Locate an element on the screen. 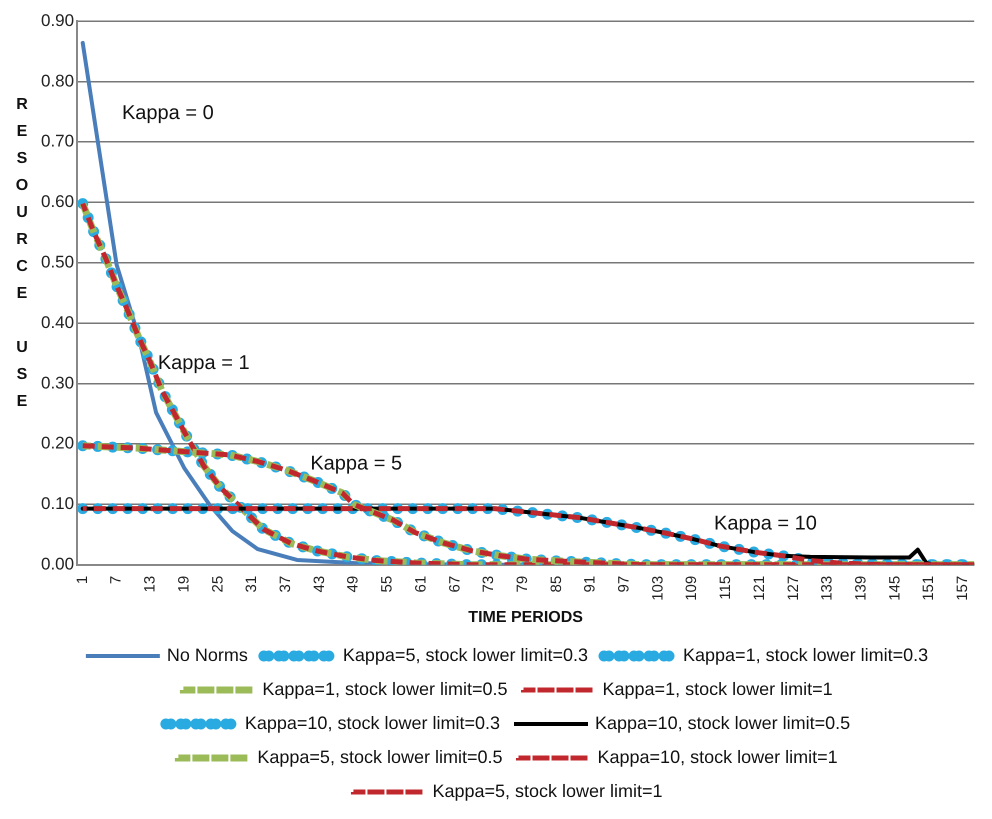 The height and width of the screenshot is (819, 992). annotation: Kappa = 10 is located at coordinates (765, 523).